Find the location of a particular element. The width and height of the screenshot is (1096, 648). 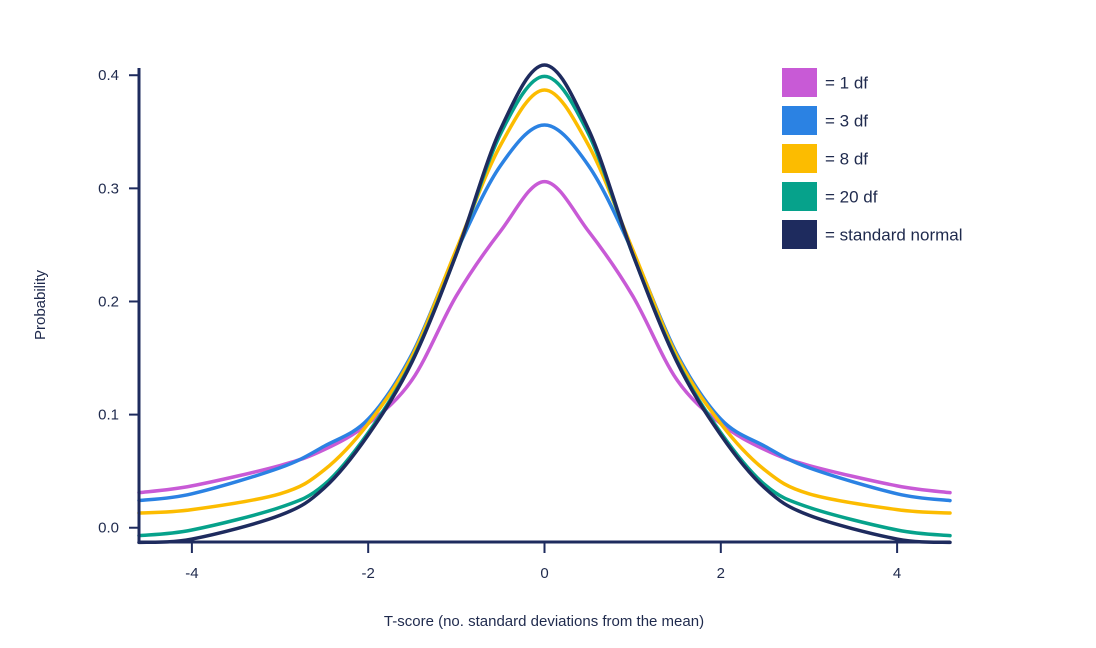

y-axis-title: Probability is located at coordinates (40, 304).